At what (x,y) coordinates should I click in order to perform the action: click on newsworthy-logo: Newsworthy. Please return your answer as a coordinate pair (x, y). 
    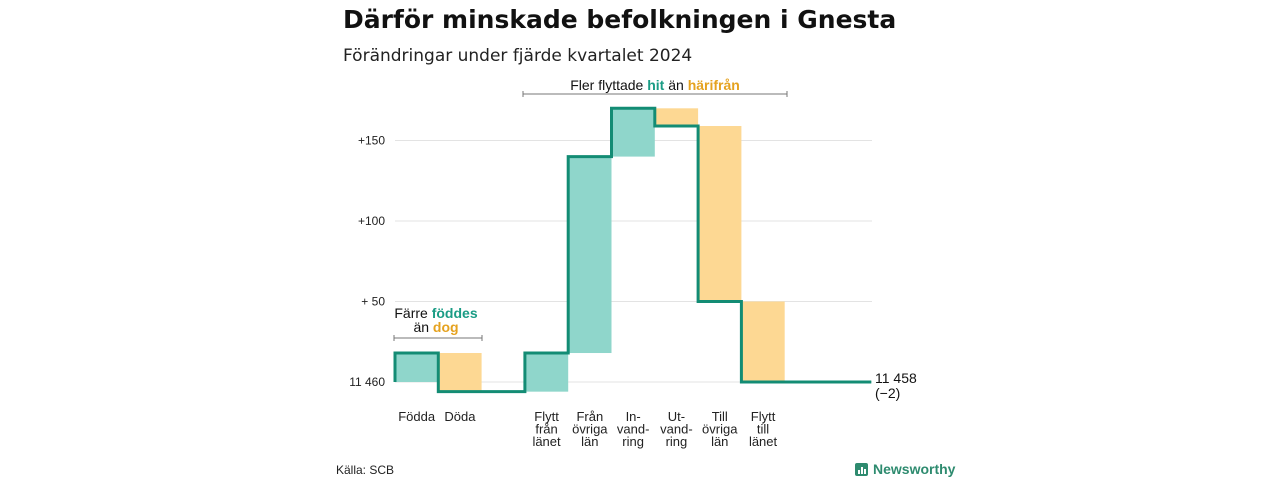
    Looking at the image, I should click on (905, 469).